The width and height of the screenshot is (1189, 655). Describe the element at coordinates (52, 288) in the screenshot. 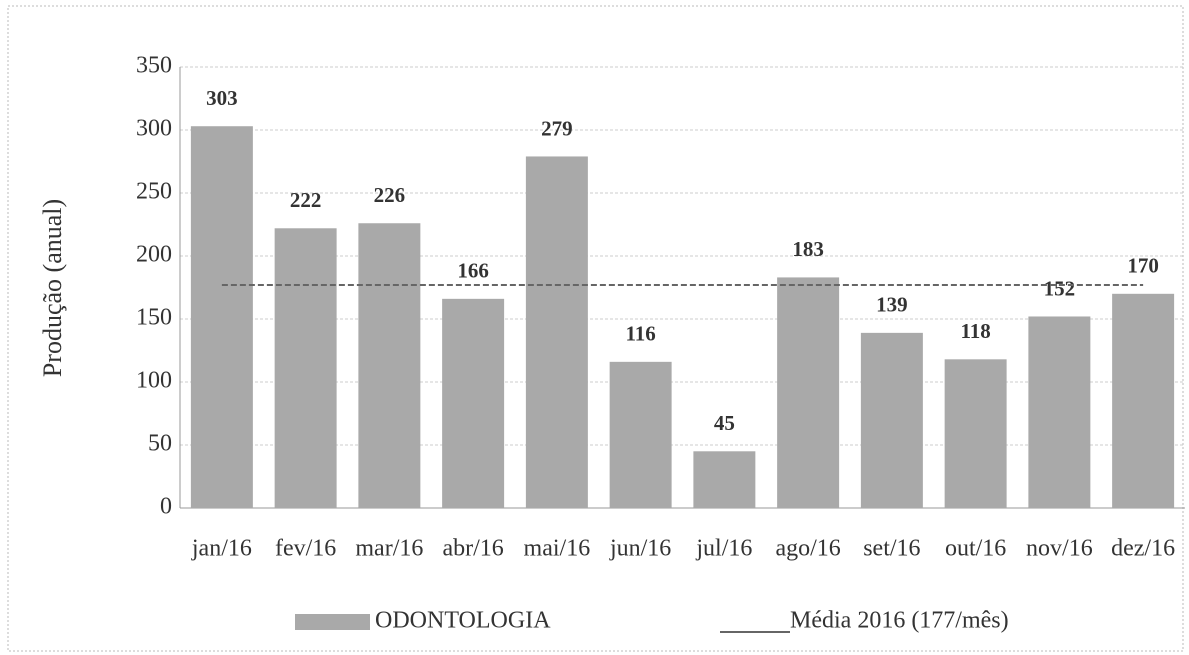

I see `y-axis-label: Produção (anual)` at that location.